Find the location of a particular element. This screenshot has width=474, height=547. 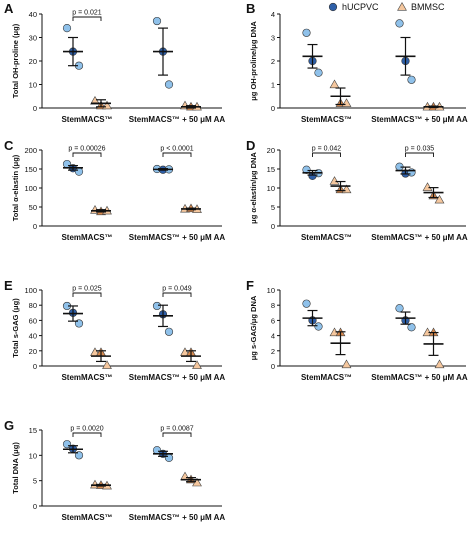

y-axis-label: μg OH-proline/μg DNA is located at coordinates (253, 61).